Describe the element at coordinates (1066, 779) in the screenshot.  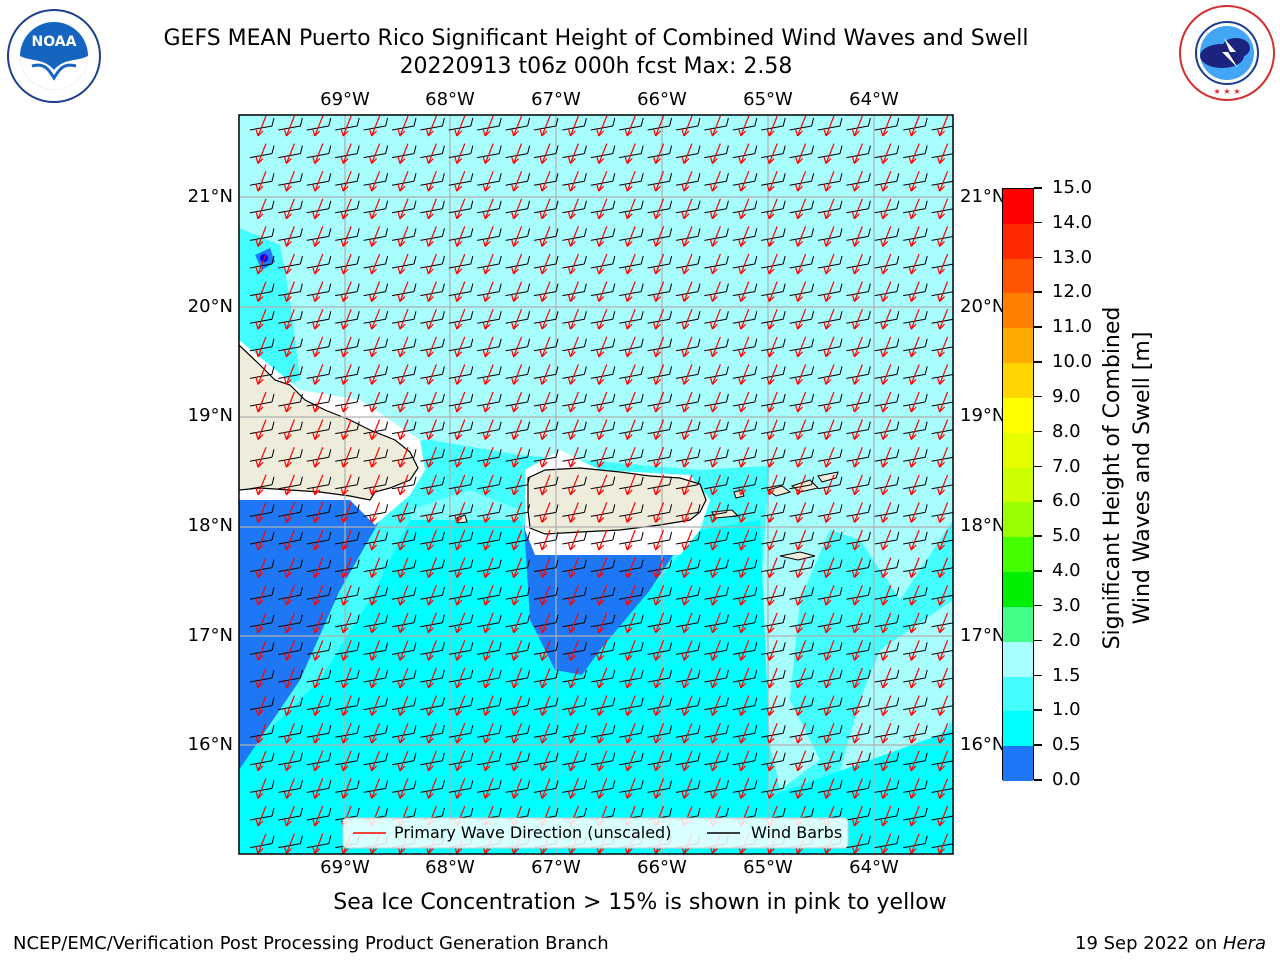
I see `colorbar-tick-label: 0.0` at that location.